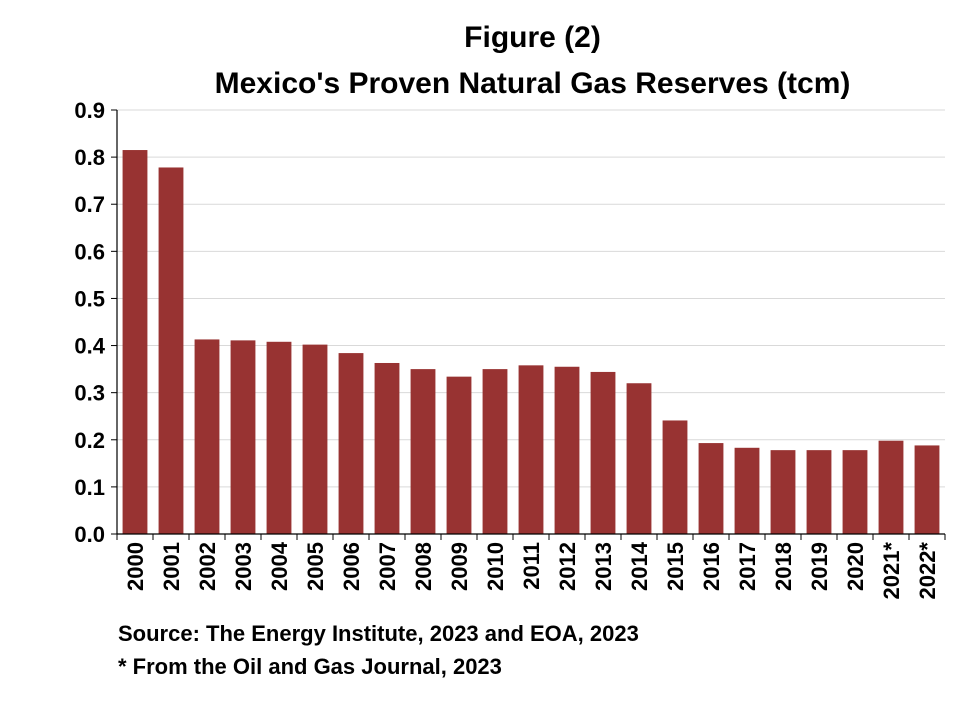  What do you see at coordinates (387, 566) in the screenshot?
I see `x-tick-label: 2007` at bounding box center [387, 566].